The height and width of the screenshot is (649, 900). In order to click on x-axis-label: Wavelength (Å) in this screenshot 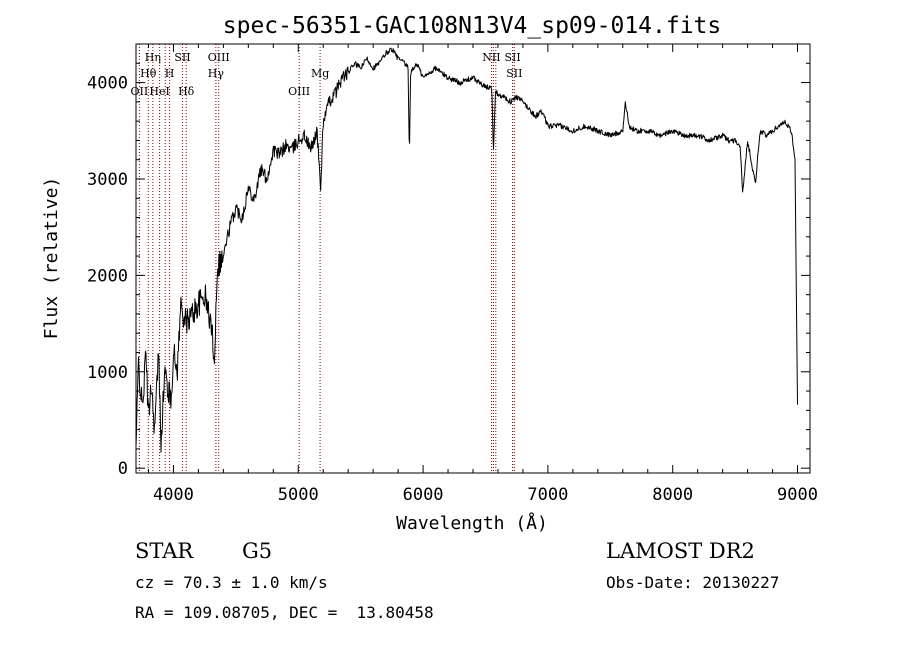, I will do `click(472, 523)`.